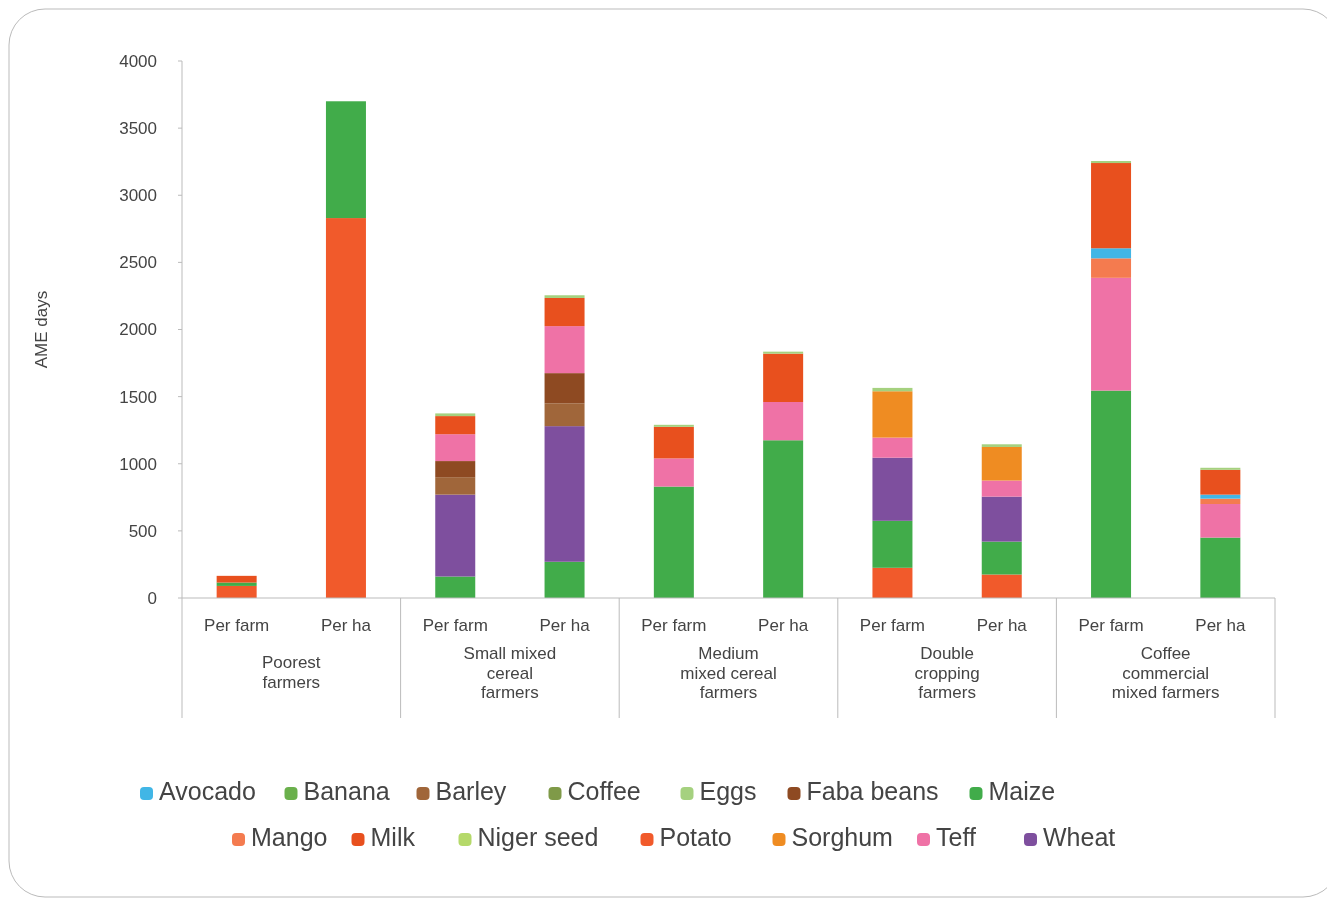 This screenshot has height=900, width=1327. Describe the element at coordinates (142, 531) in the screenshot. I see `y-tick-label: 500` at that location.